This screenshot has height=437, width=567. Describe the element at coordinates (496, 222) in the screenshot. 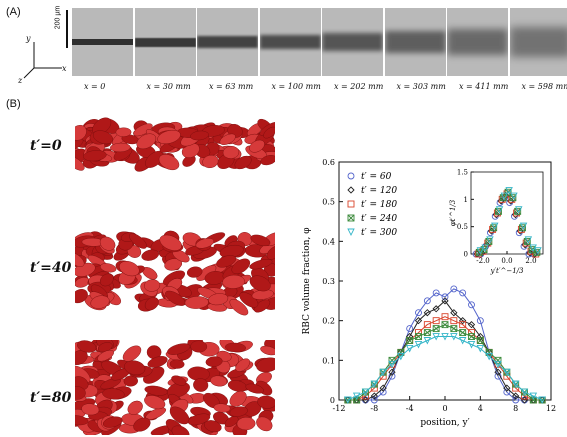

I see `inset-plot: -2.0 0.0 2.0 0 0.5 1 1.5 y′t′^−1/3 φt′^1/3` at that location.